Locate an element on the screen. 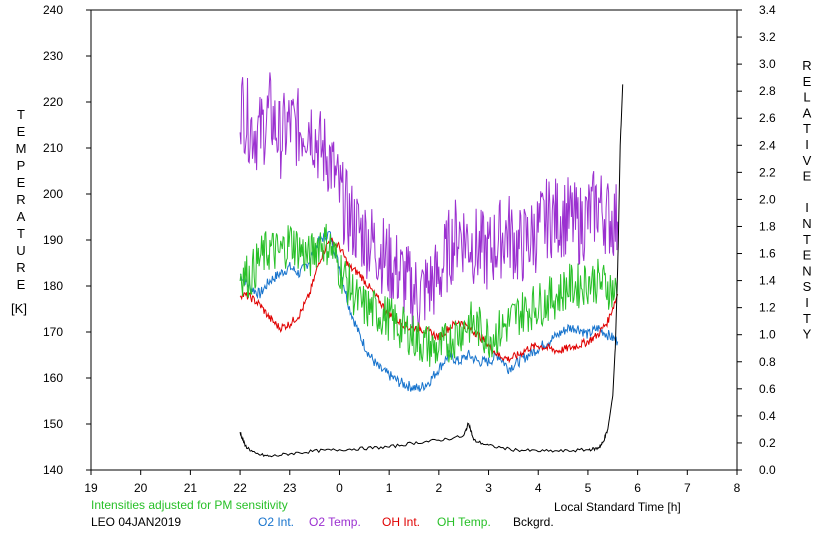 The height and width of the screenshot is (535, 828). y-left-tick-label: 210 is located at coordinates (53, 148).